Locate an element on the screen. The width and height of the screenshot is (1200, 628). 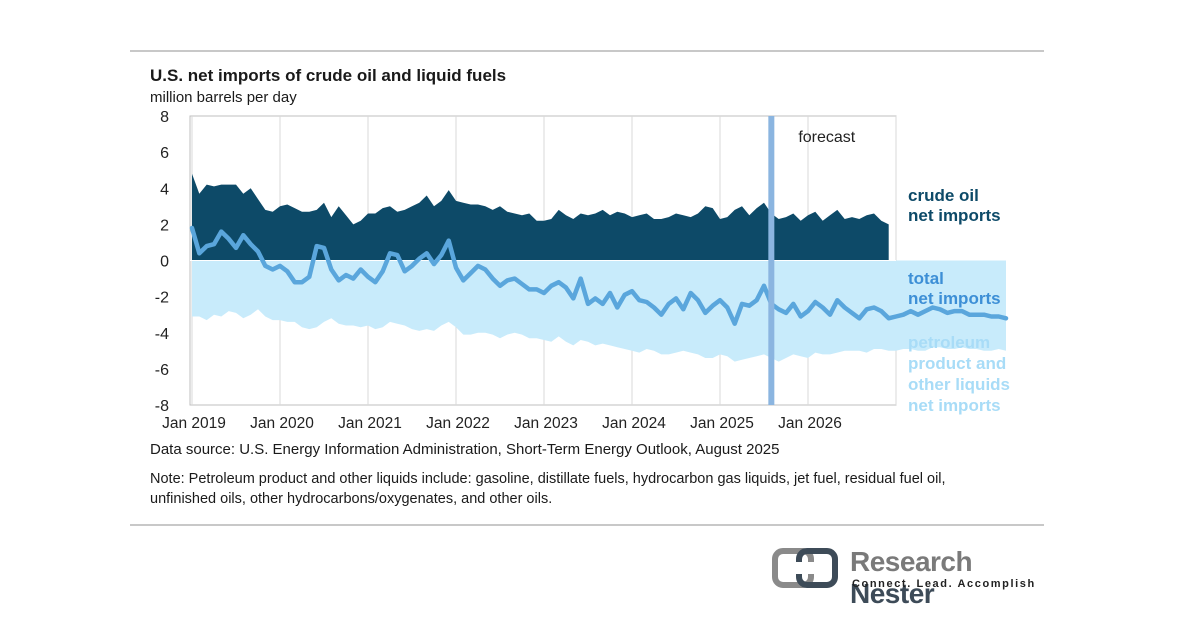
x-tick-label: Jan 2020 is located at coordinates (282, 423).